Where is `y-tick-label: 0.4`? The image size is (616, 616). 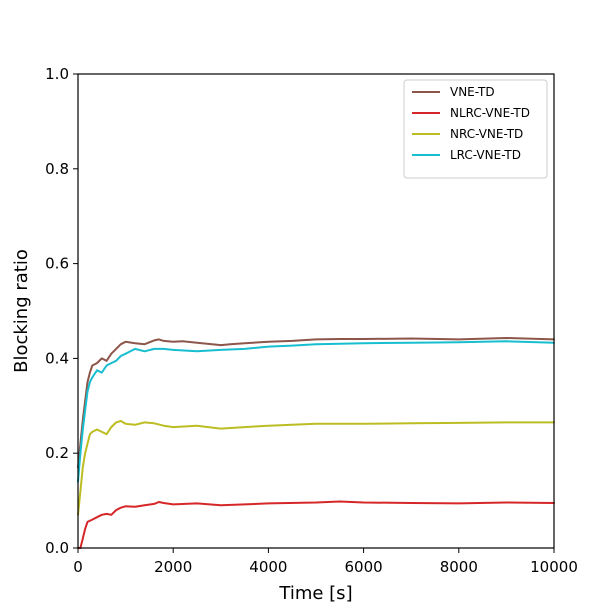 y-tick-label: 0.4 is located at coordinates (57, 358).